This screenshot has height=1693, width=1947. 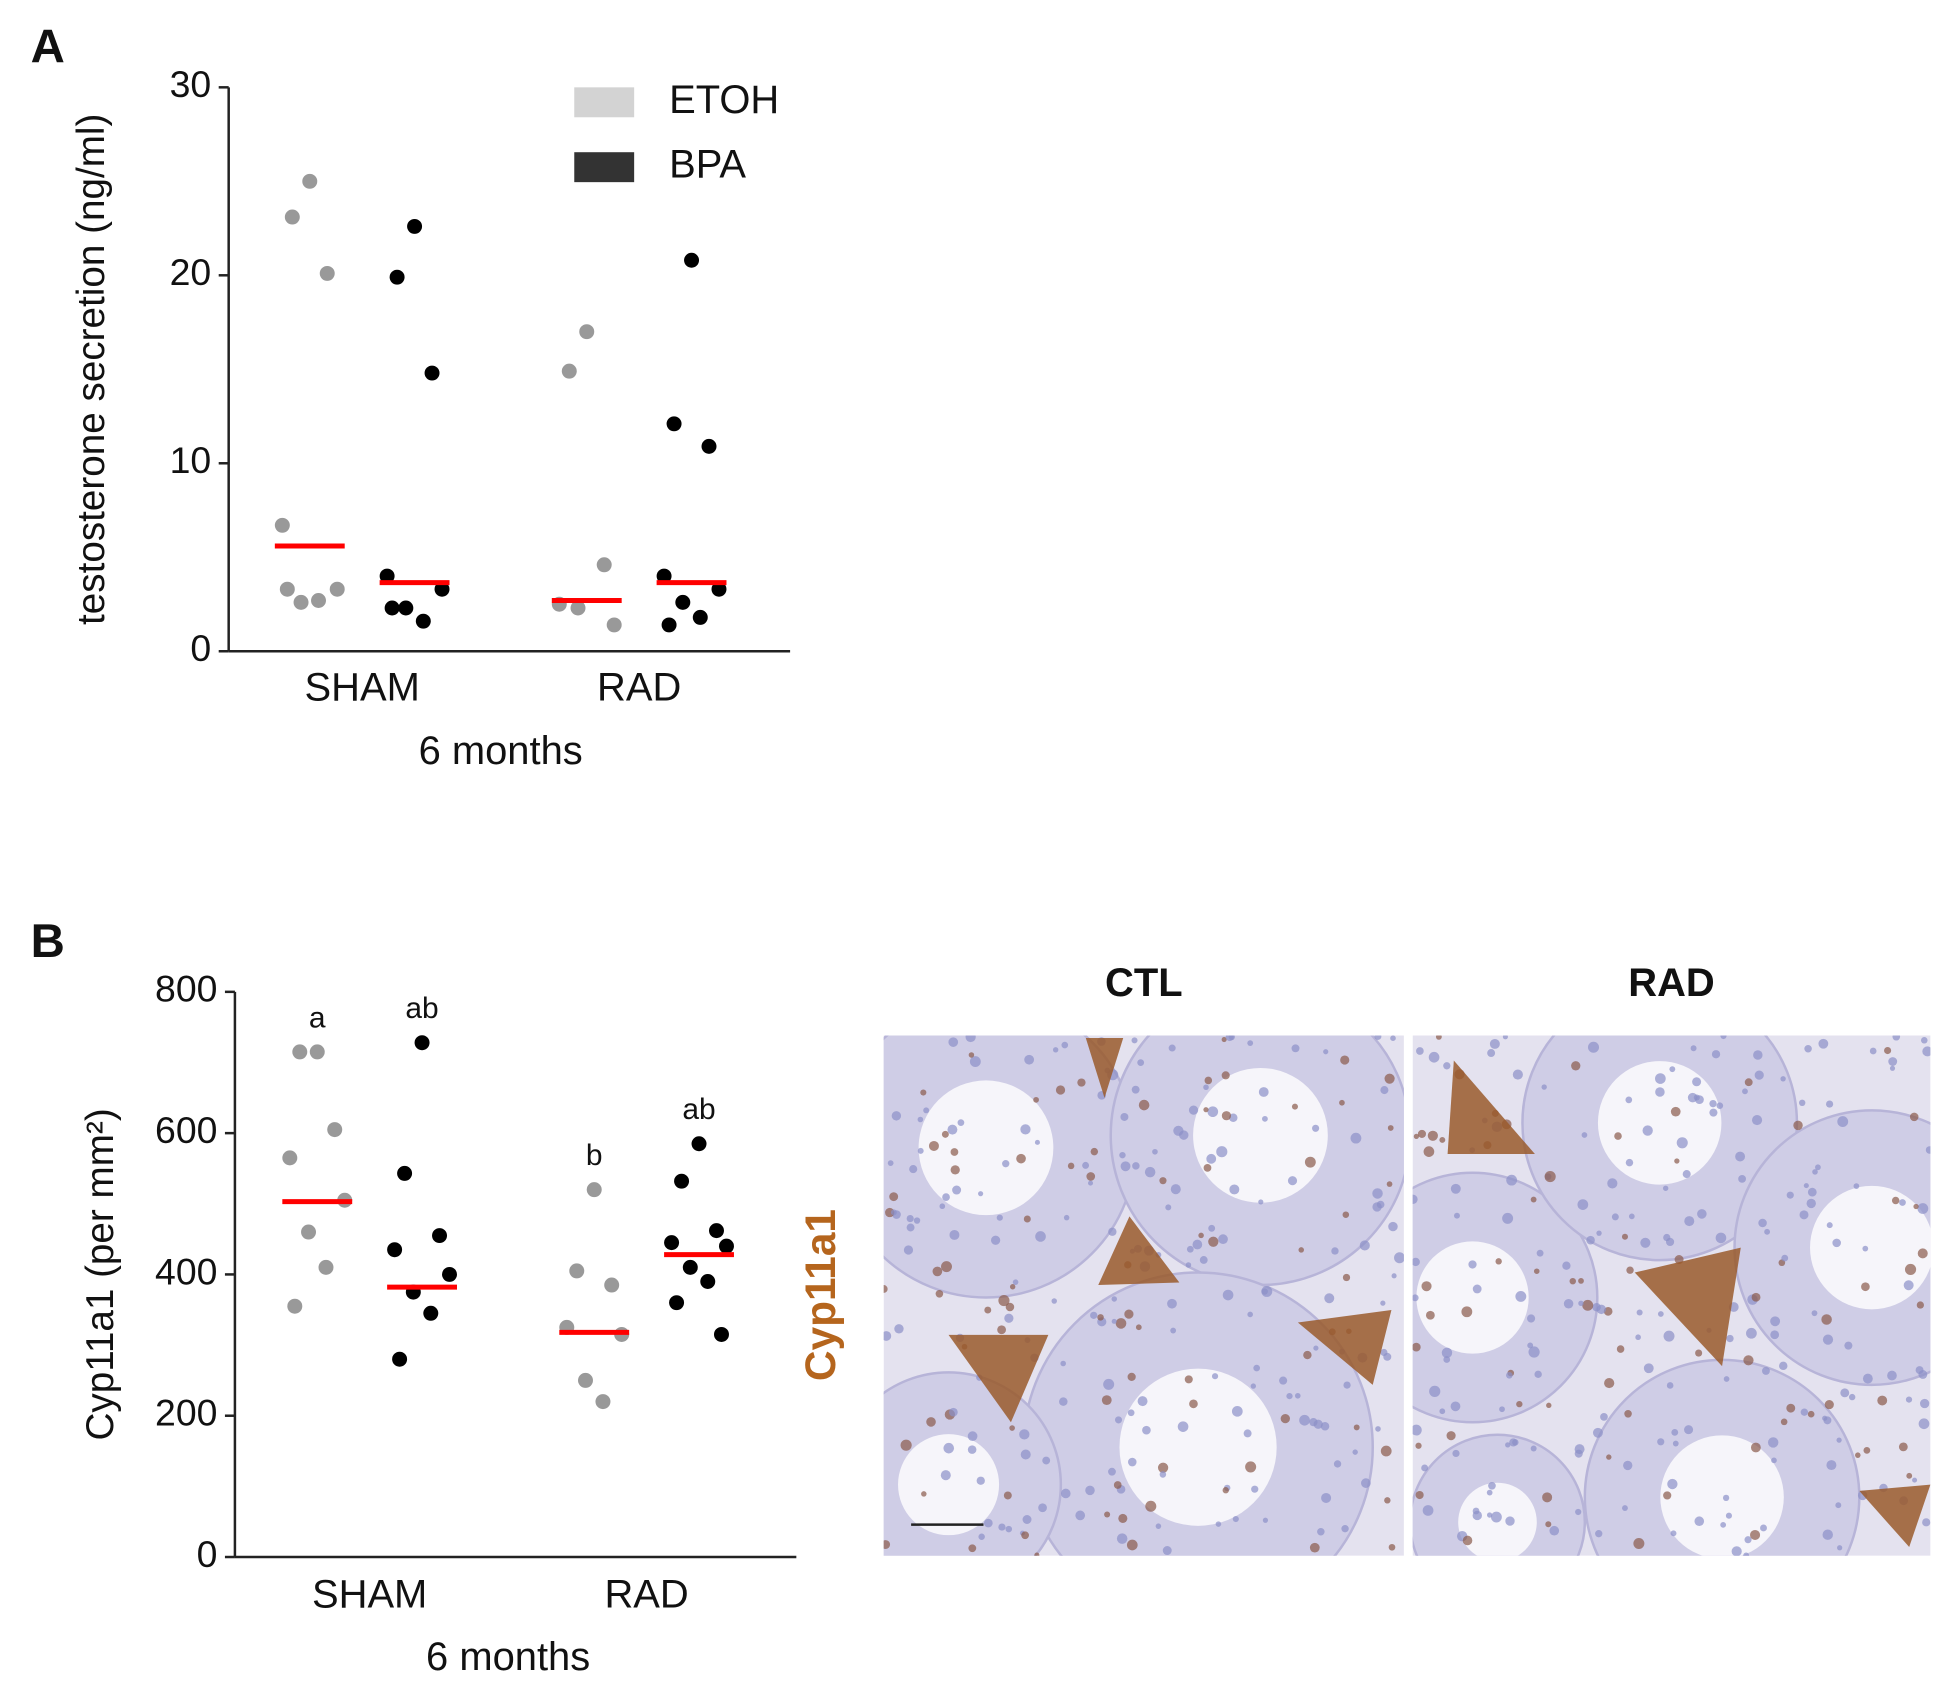 What do you see at coordinates (191, 84) in the screenshot?
I see `y-tick-label: 30` at bounding box center [191, 84].